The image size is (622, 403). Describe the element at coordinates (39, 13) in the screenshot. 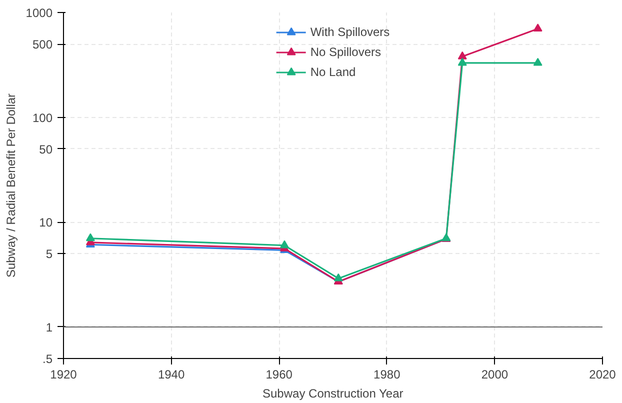

I see `y-tick-label: 1000` at that location.